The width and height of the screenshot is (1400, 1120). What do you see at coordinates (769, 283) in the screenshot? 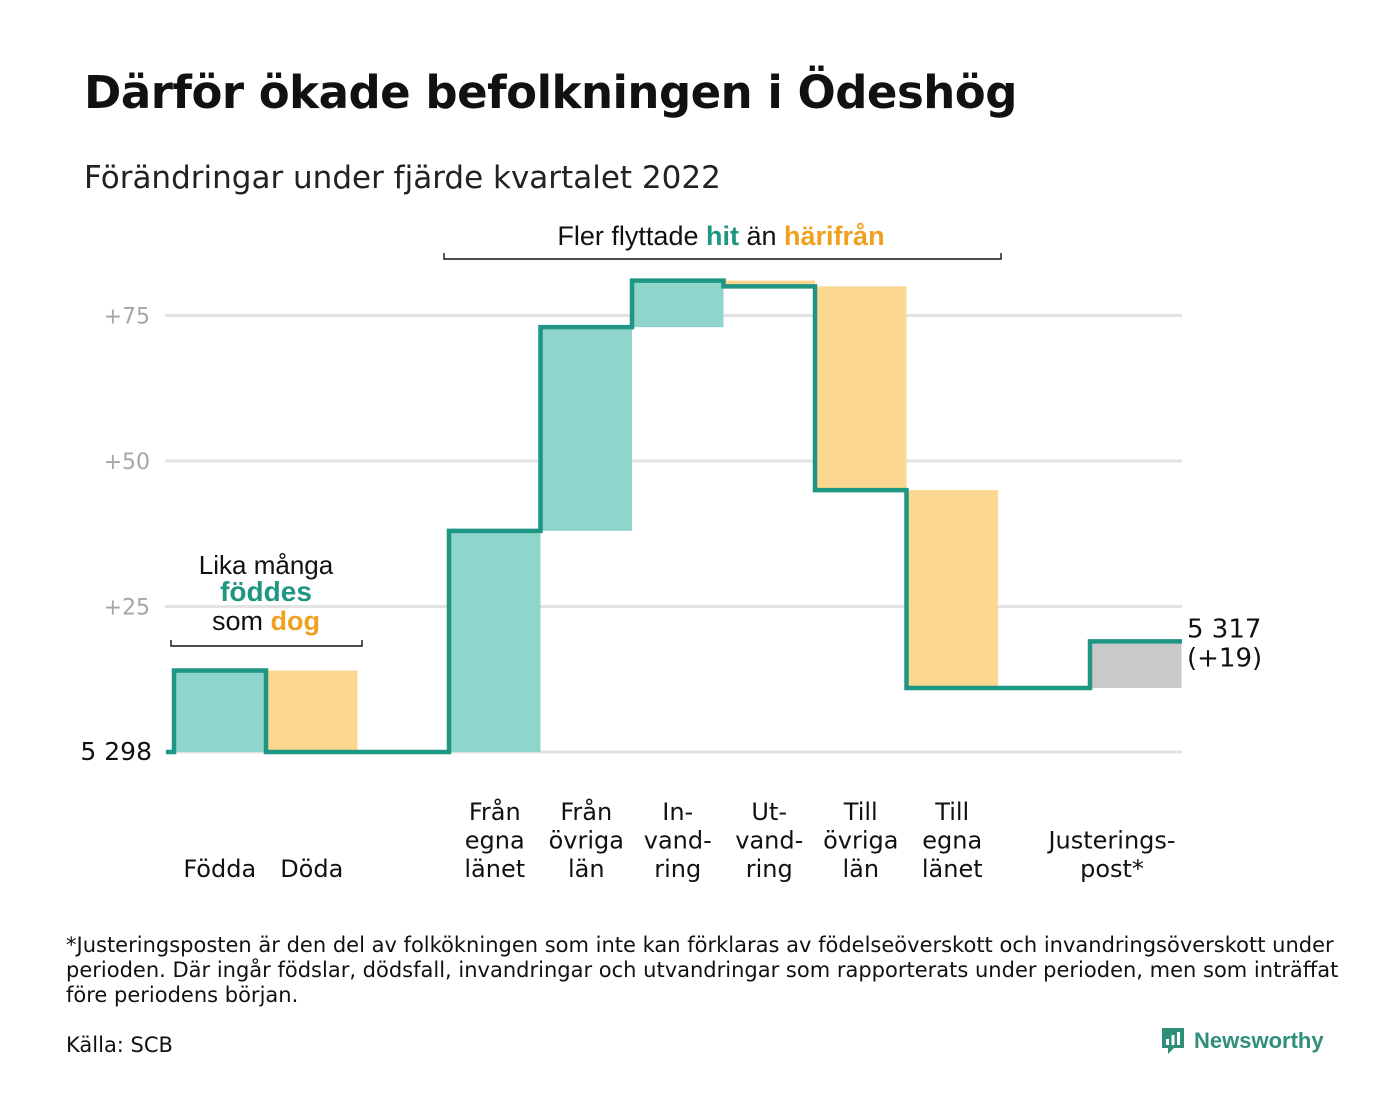
I see `bar-utvandring` at bounding box center [769, 283].